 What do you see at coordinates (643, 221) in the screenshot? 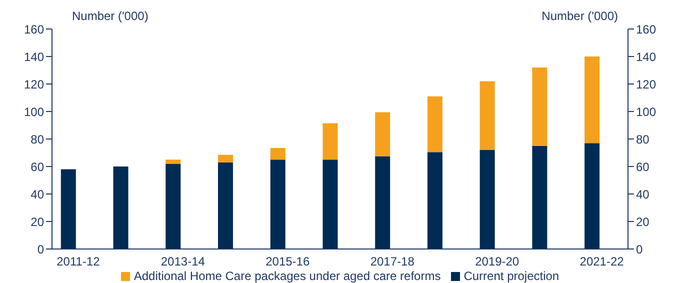
I see `y2-tick-label: 20` at bounding box center [643, 221].